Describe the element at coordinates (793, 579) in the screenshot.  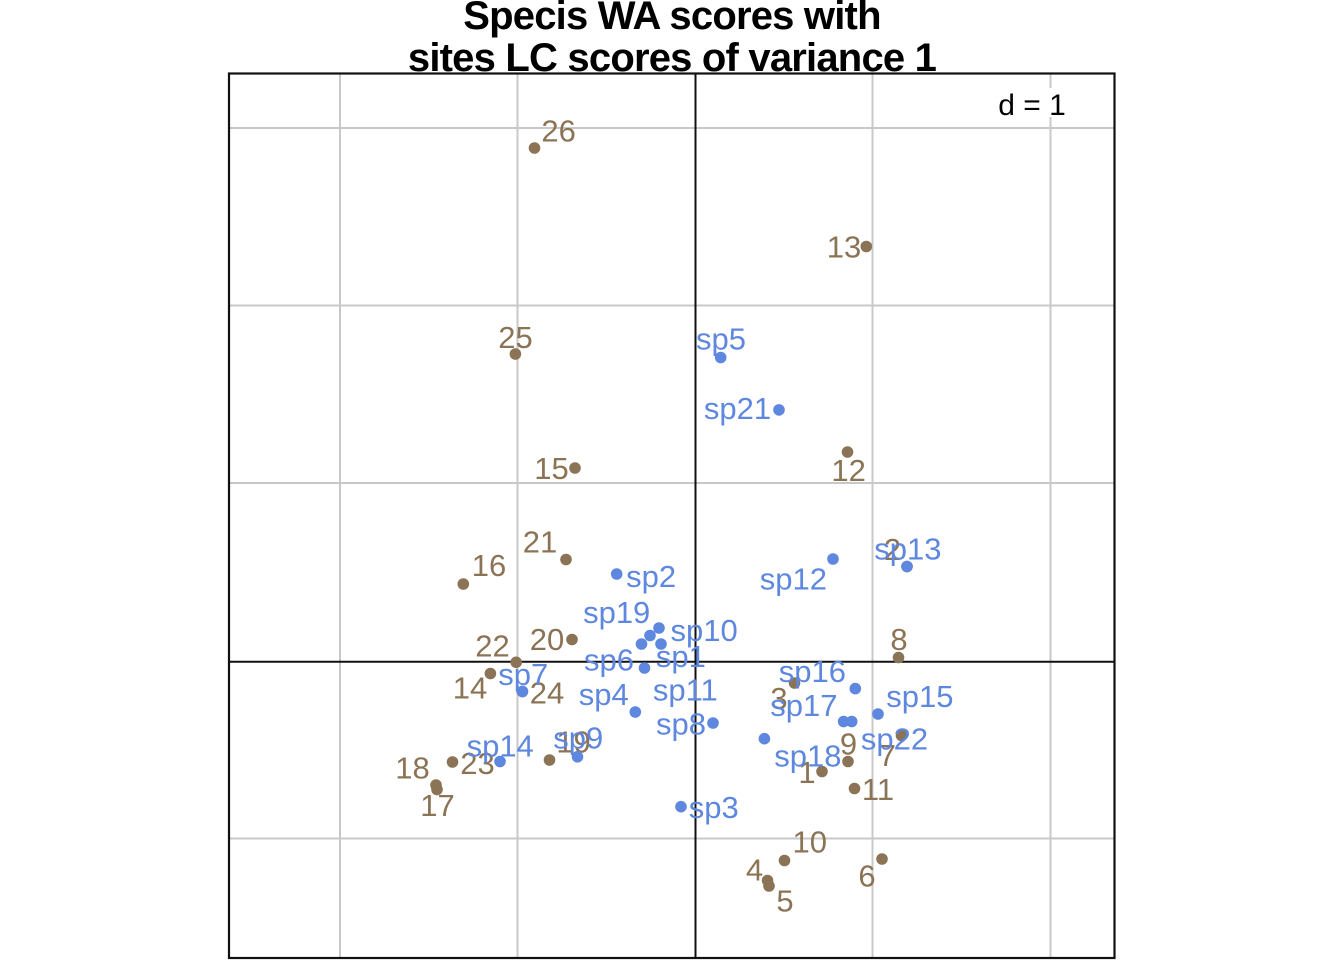
I see `svg-text: sp12` at that location.